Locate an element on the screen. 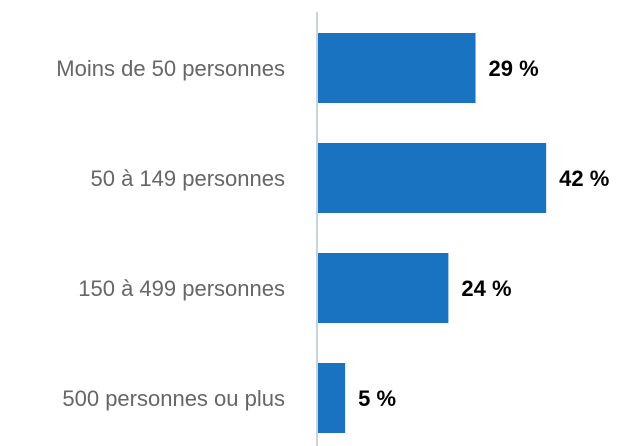 Image resolution: width=621 pixels, height=446 pixels. category-label: Moins de 50 personnes is located at coordinates (170, 68).